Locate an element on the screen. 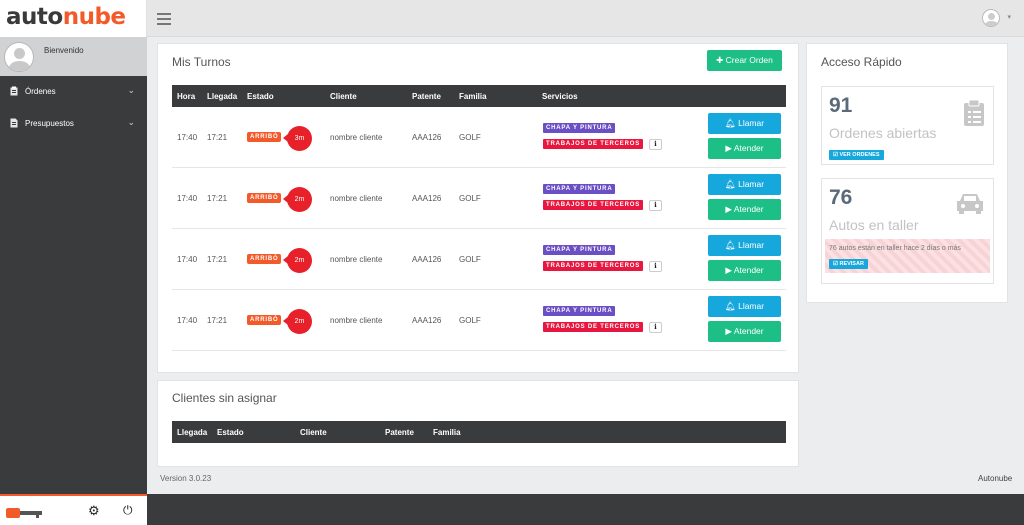 This screenshot has width=1024, height=525. key-icon is located at coordinates (24, 513).